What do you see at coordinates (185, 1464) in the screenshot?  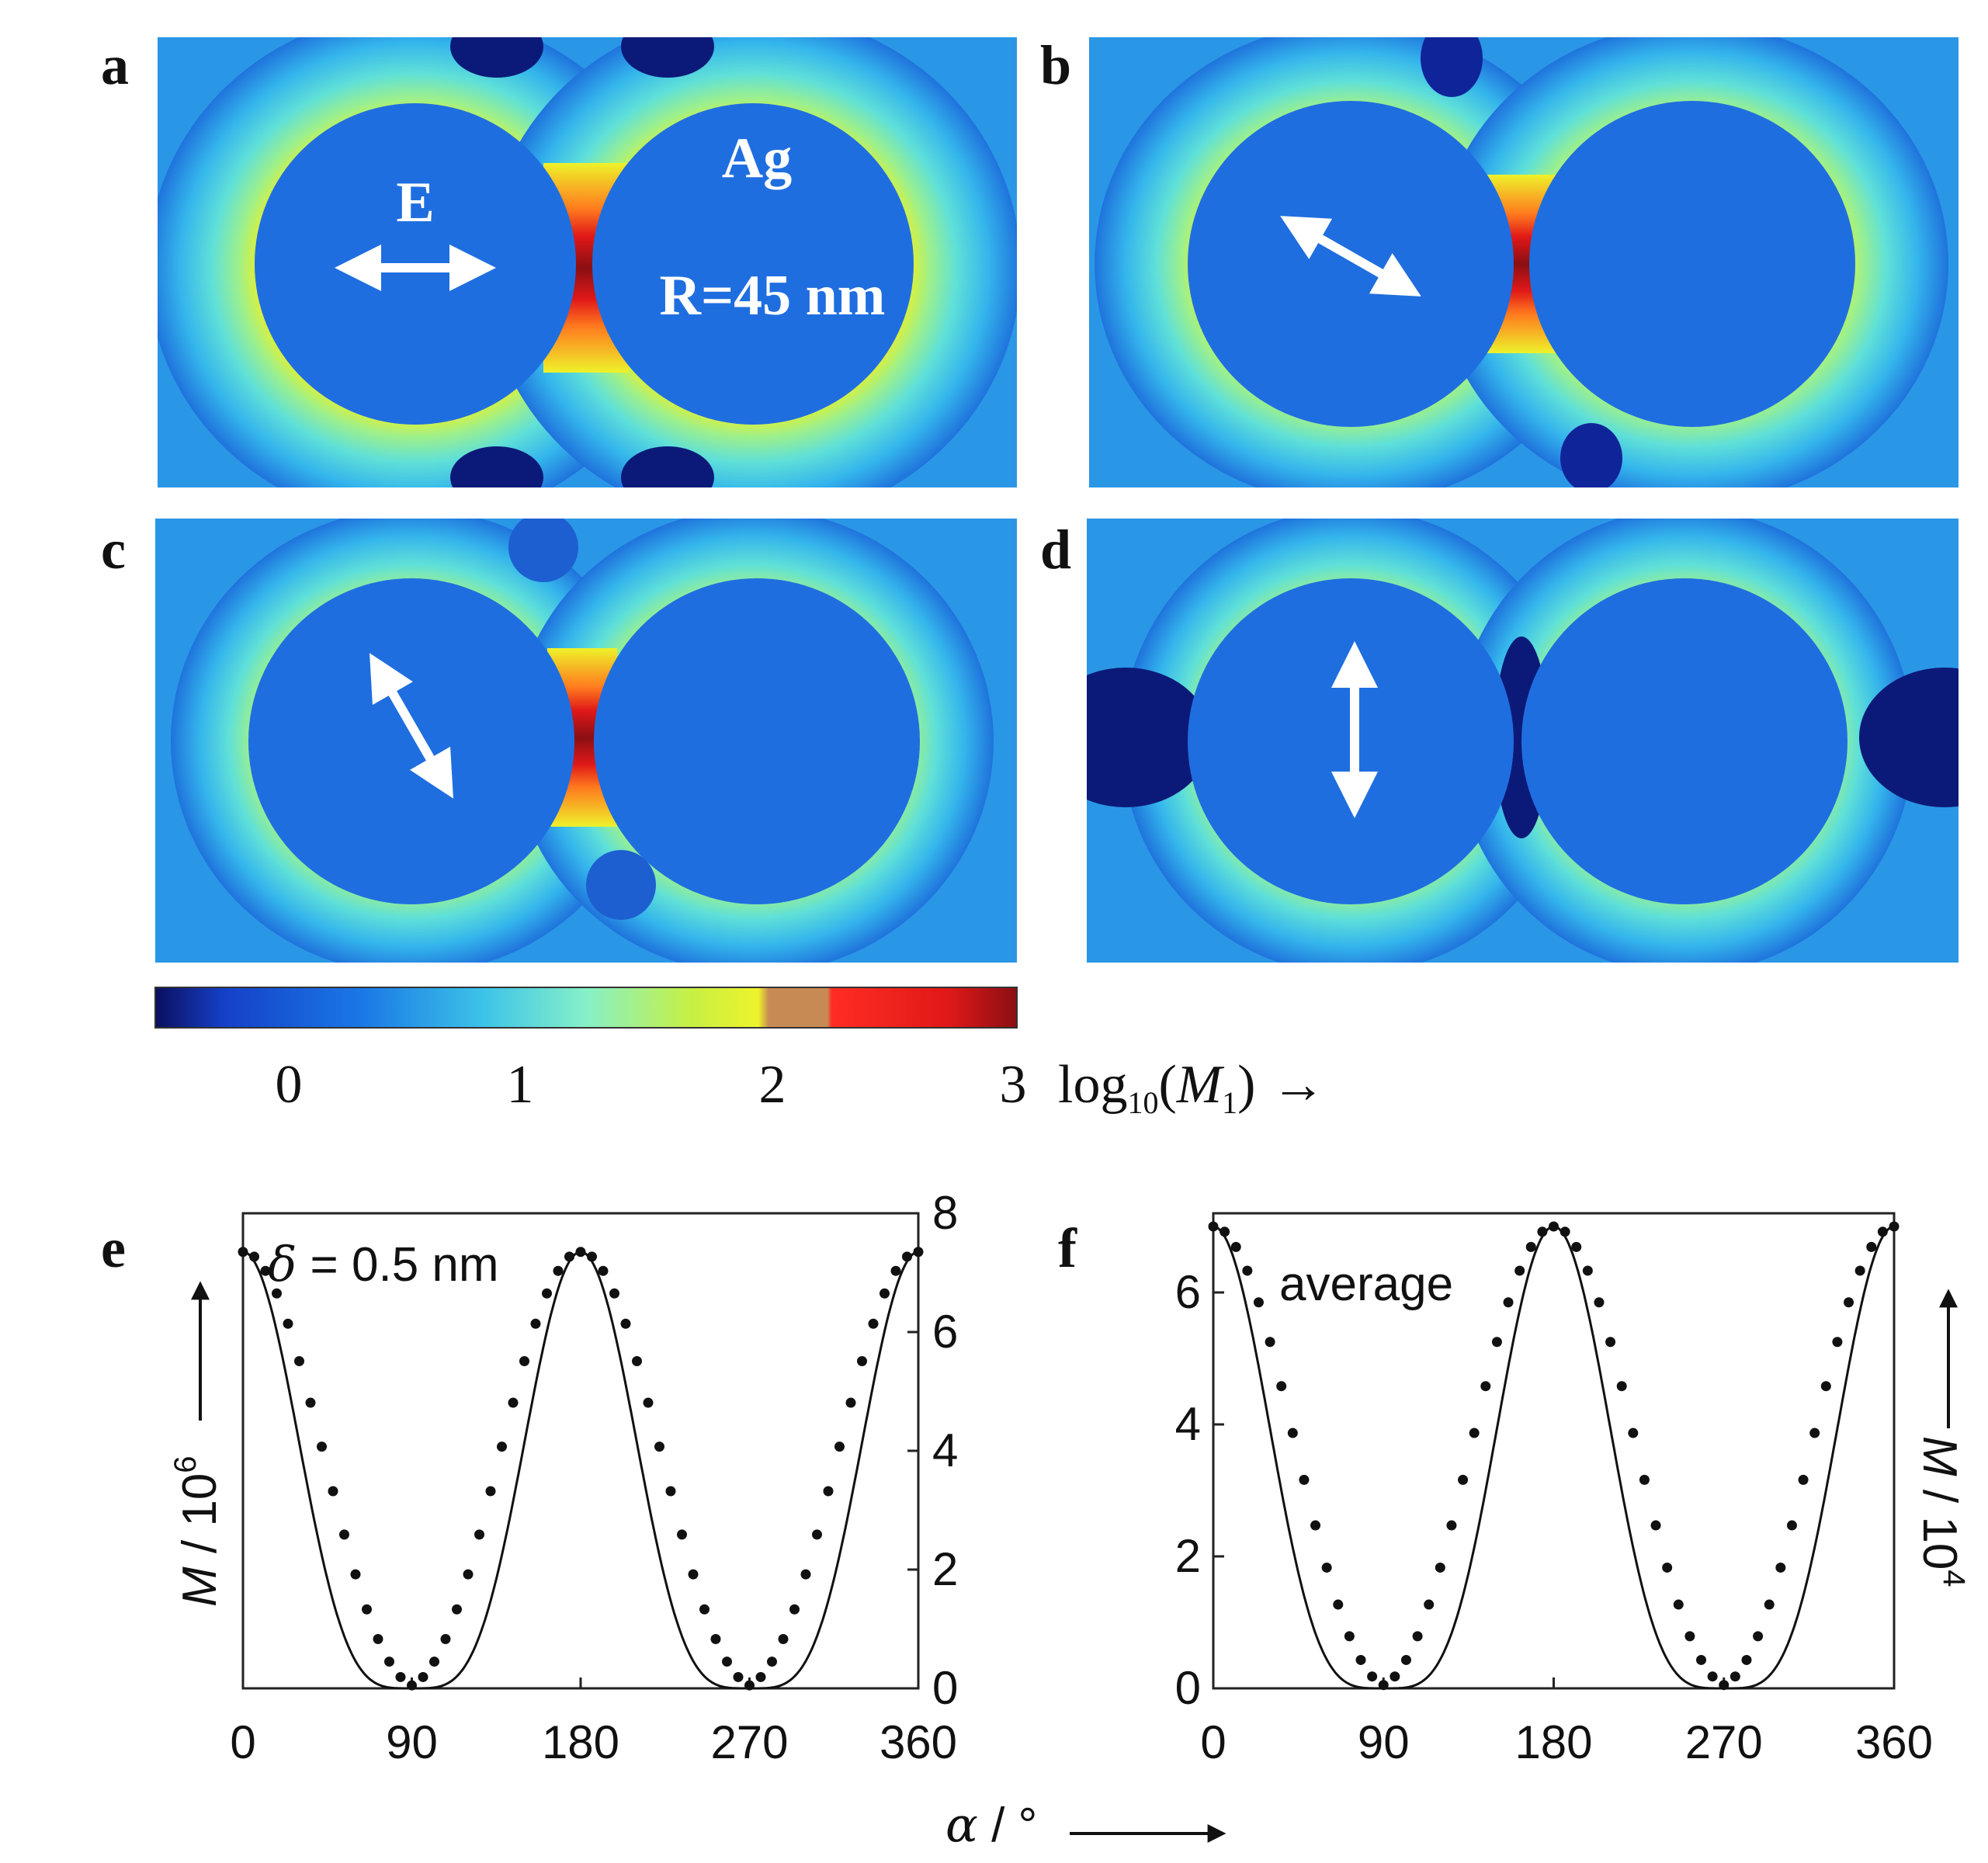 I see `y-label-exp: 6` at bounding box center [185, 1464].